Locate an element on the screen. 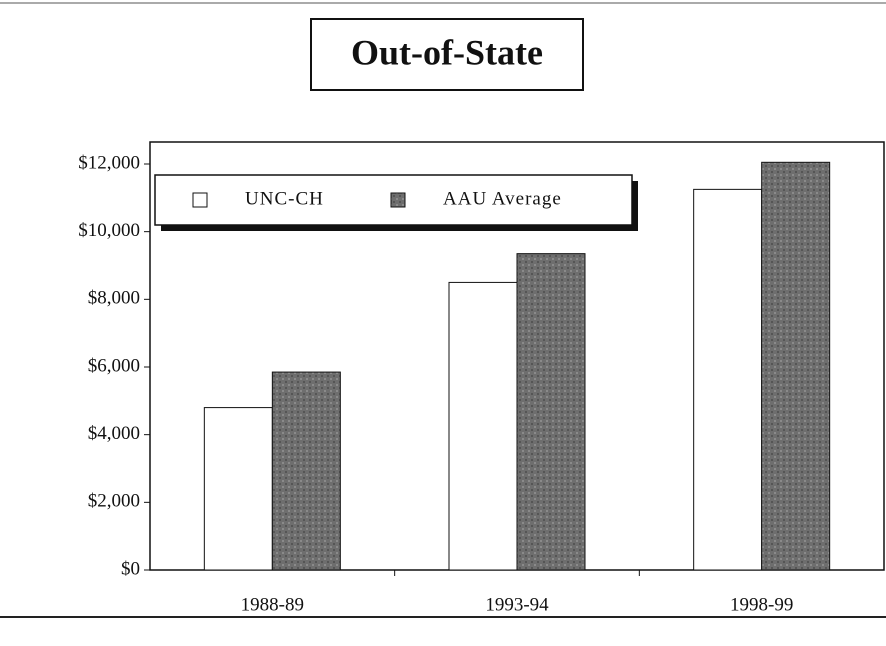 The width and height of the screenshot is (886, 646). title-box is located at coordinates (447, 54).